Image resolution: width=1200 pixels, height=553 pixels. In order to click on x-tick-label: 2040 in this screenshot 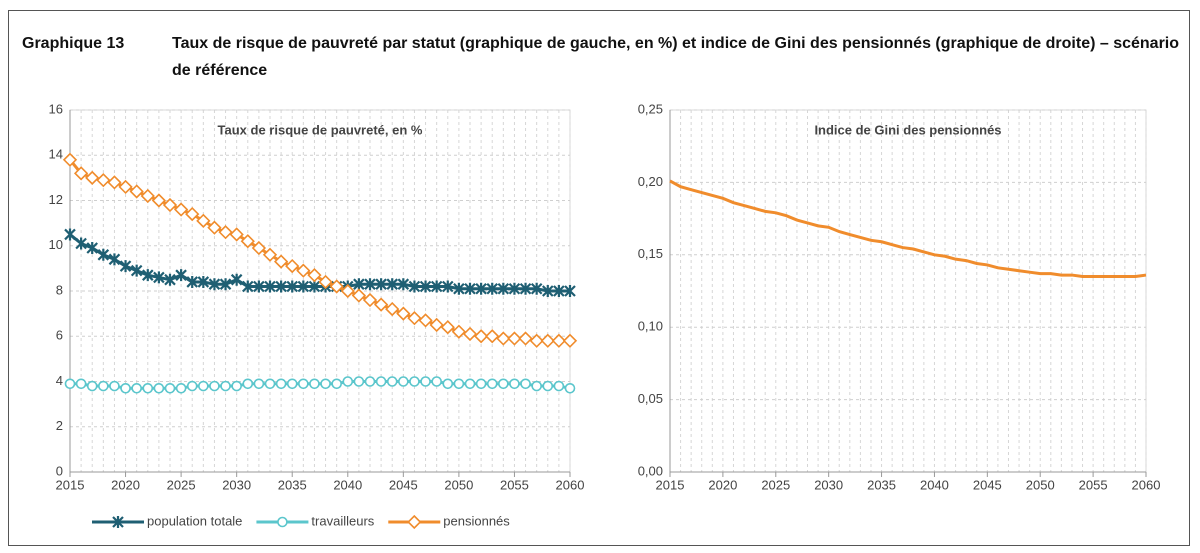, I will do `click(347, 484)`.